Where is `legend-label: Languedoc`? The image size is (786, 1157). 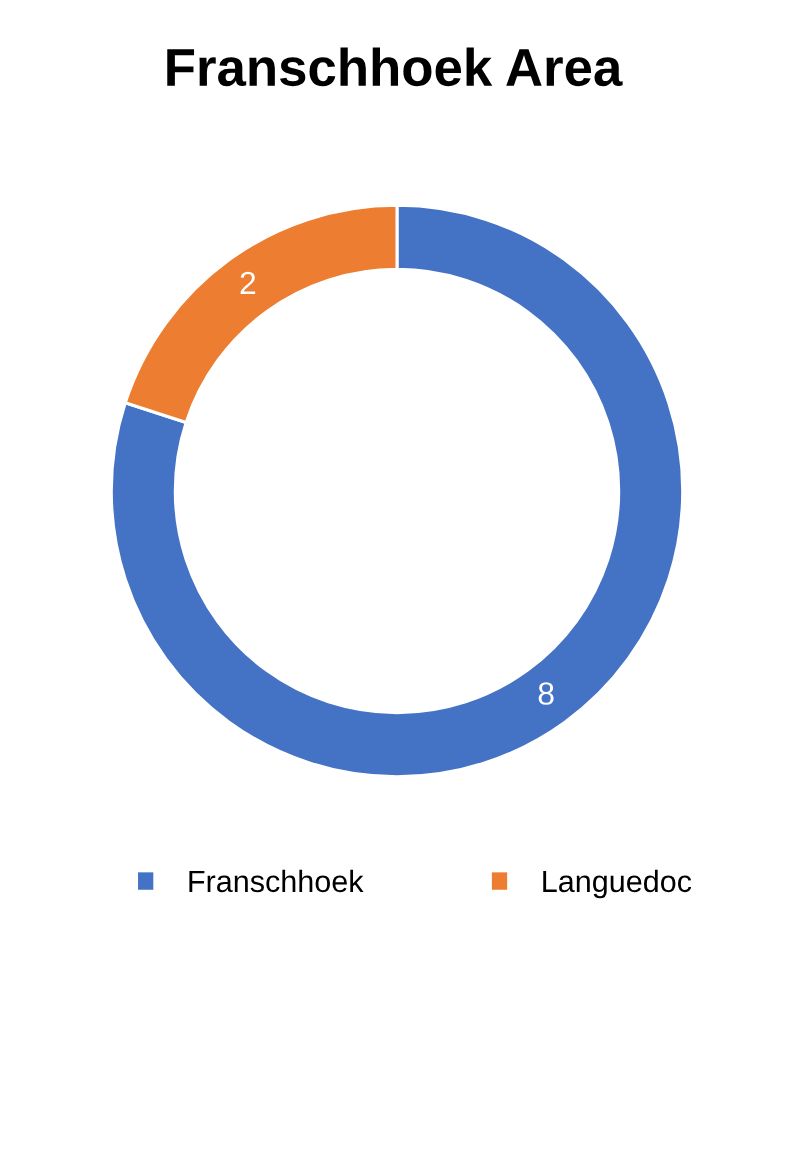 legend-label: Languedoc is located at coordinates (617, 884).